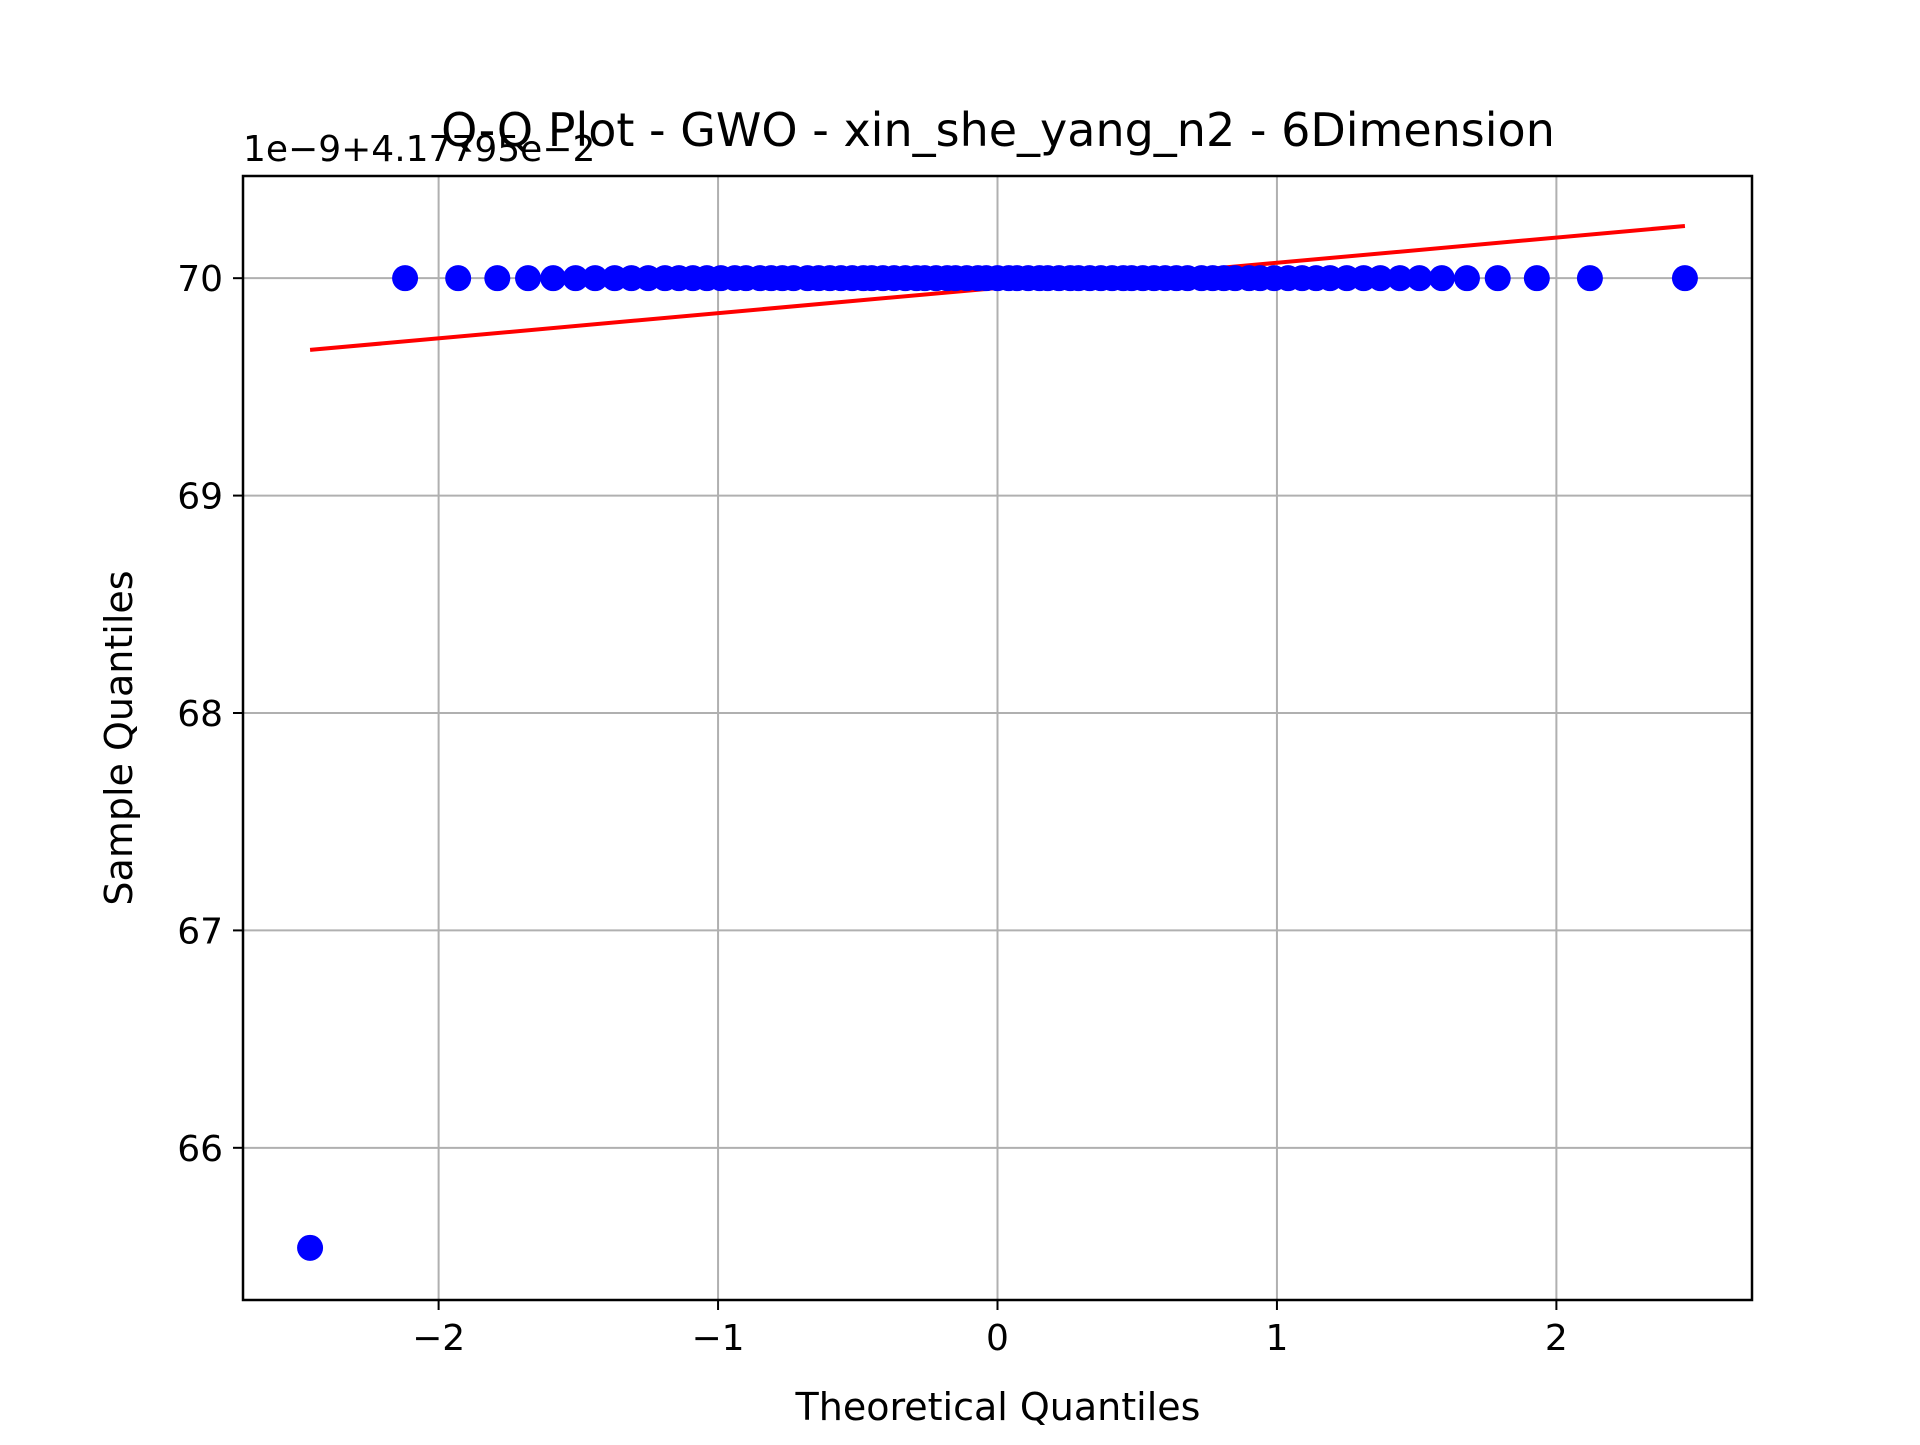  I want to click on y-tick-label: 66, so click(200, 1149).